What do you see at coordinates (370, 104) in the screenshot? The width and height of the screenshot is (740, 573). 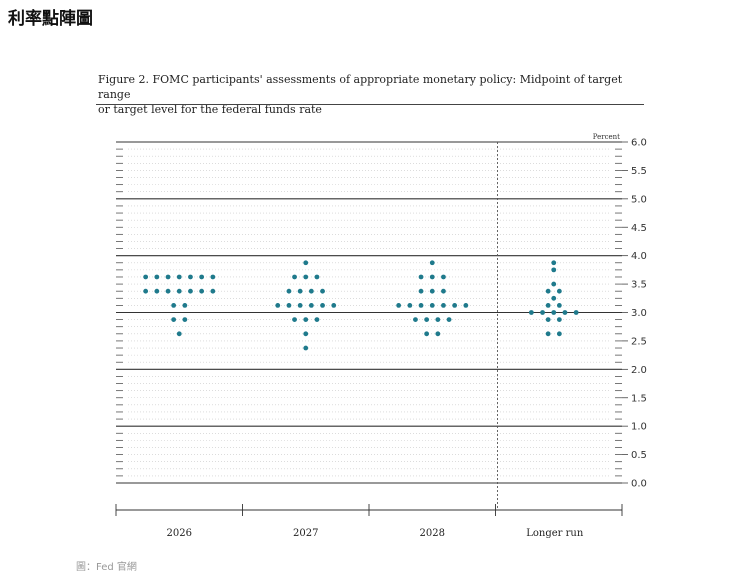 I see `caption-rule` at bounding box center [370, 104].